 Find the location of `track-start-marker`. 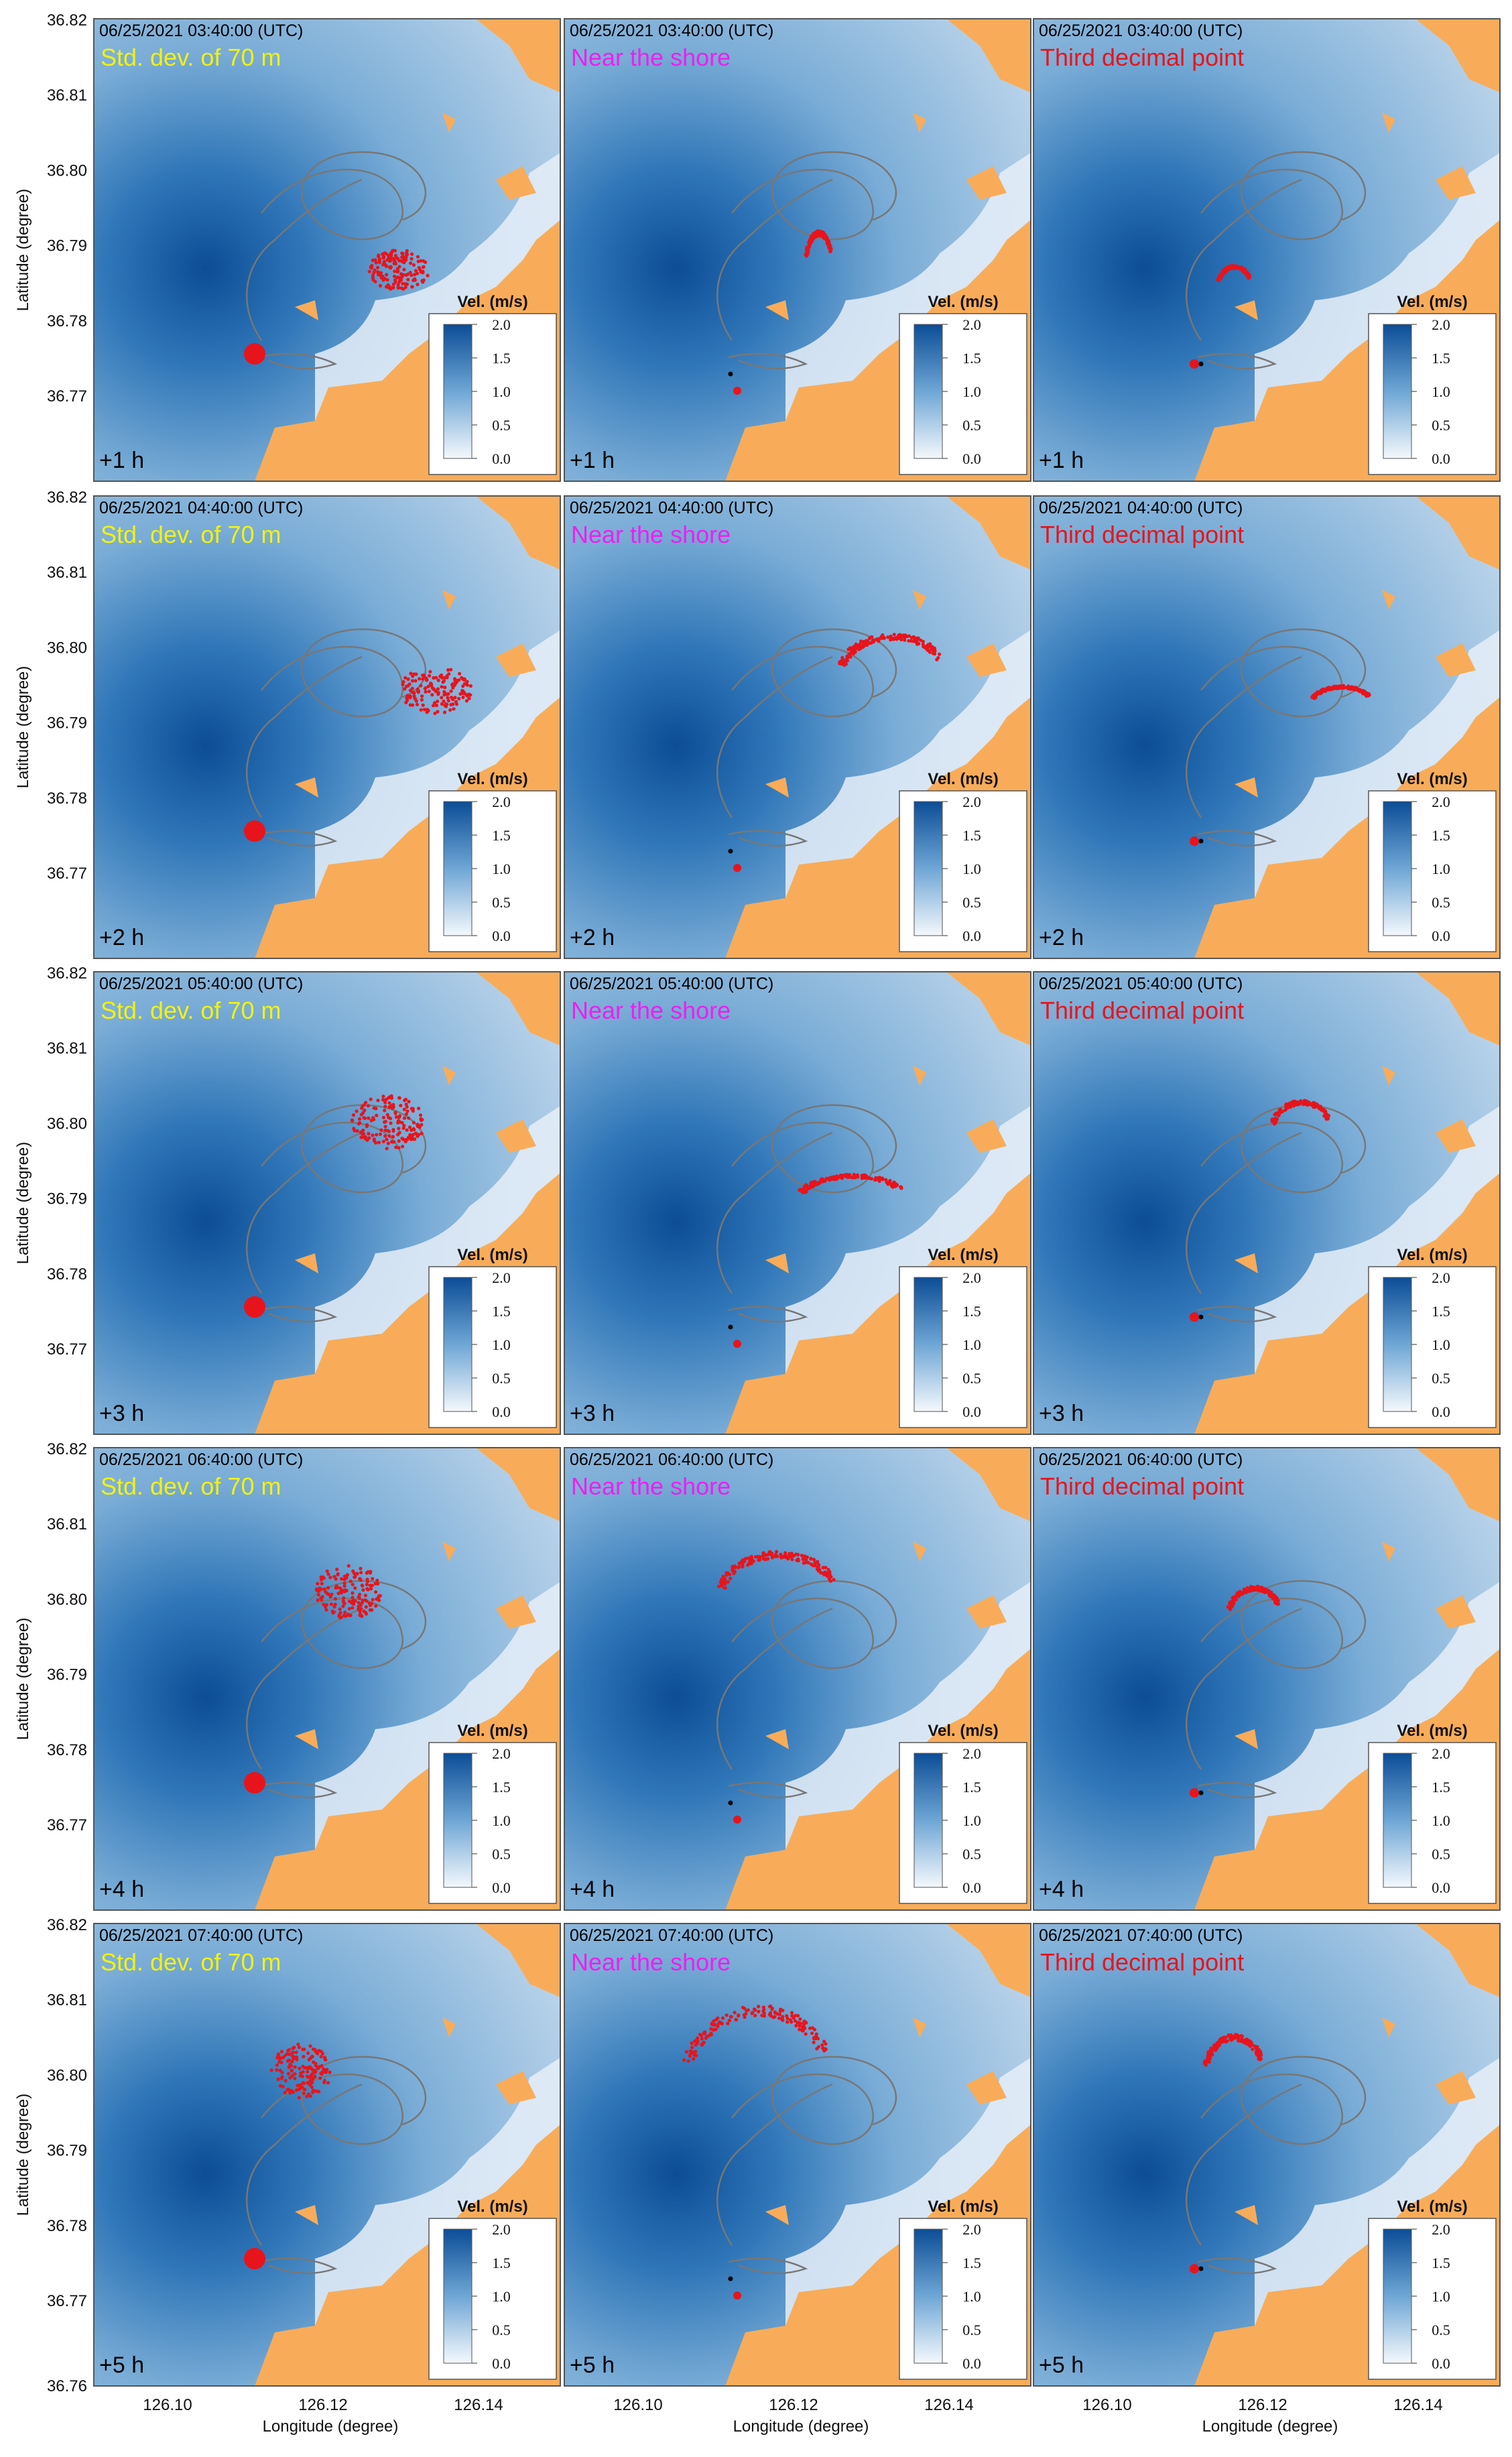

track-start-marker is located at coordinates (730, 1803).